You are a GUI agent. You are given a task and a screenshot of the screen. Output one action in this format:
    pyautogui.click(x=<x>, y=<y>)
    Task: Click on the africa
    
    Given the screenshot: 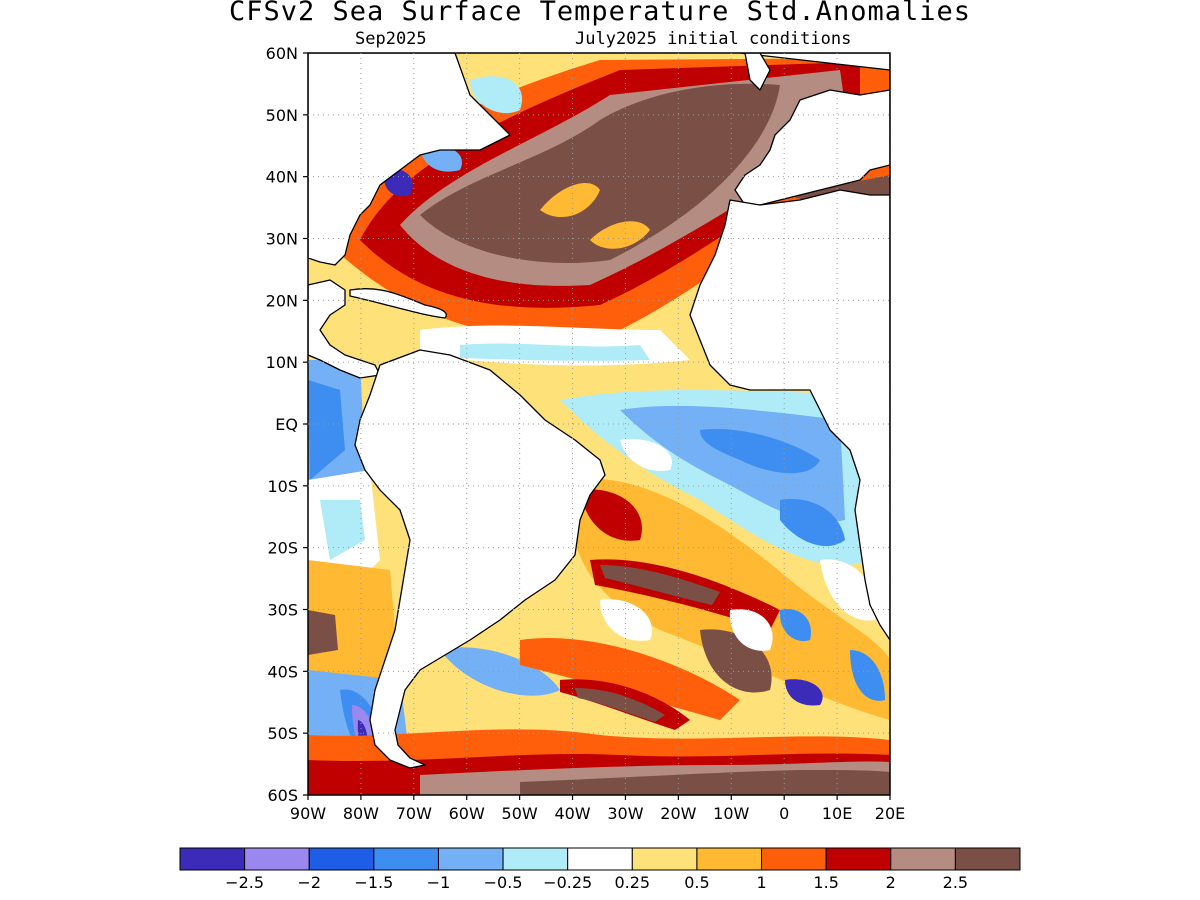 What is the action you would take?
    pyautogui.click(x=789, y=415)
    